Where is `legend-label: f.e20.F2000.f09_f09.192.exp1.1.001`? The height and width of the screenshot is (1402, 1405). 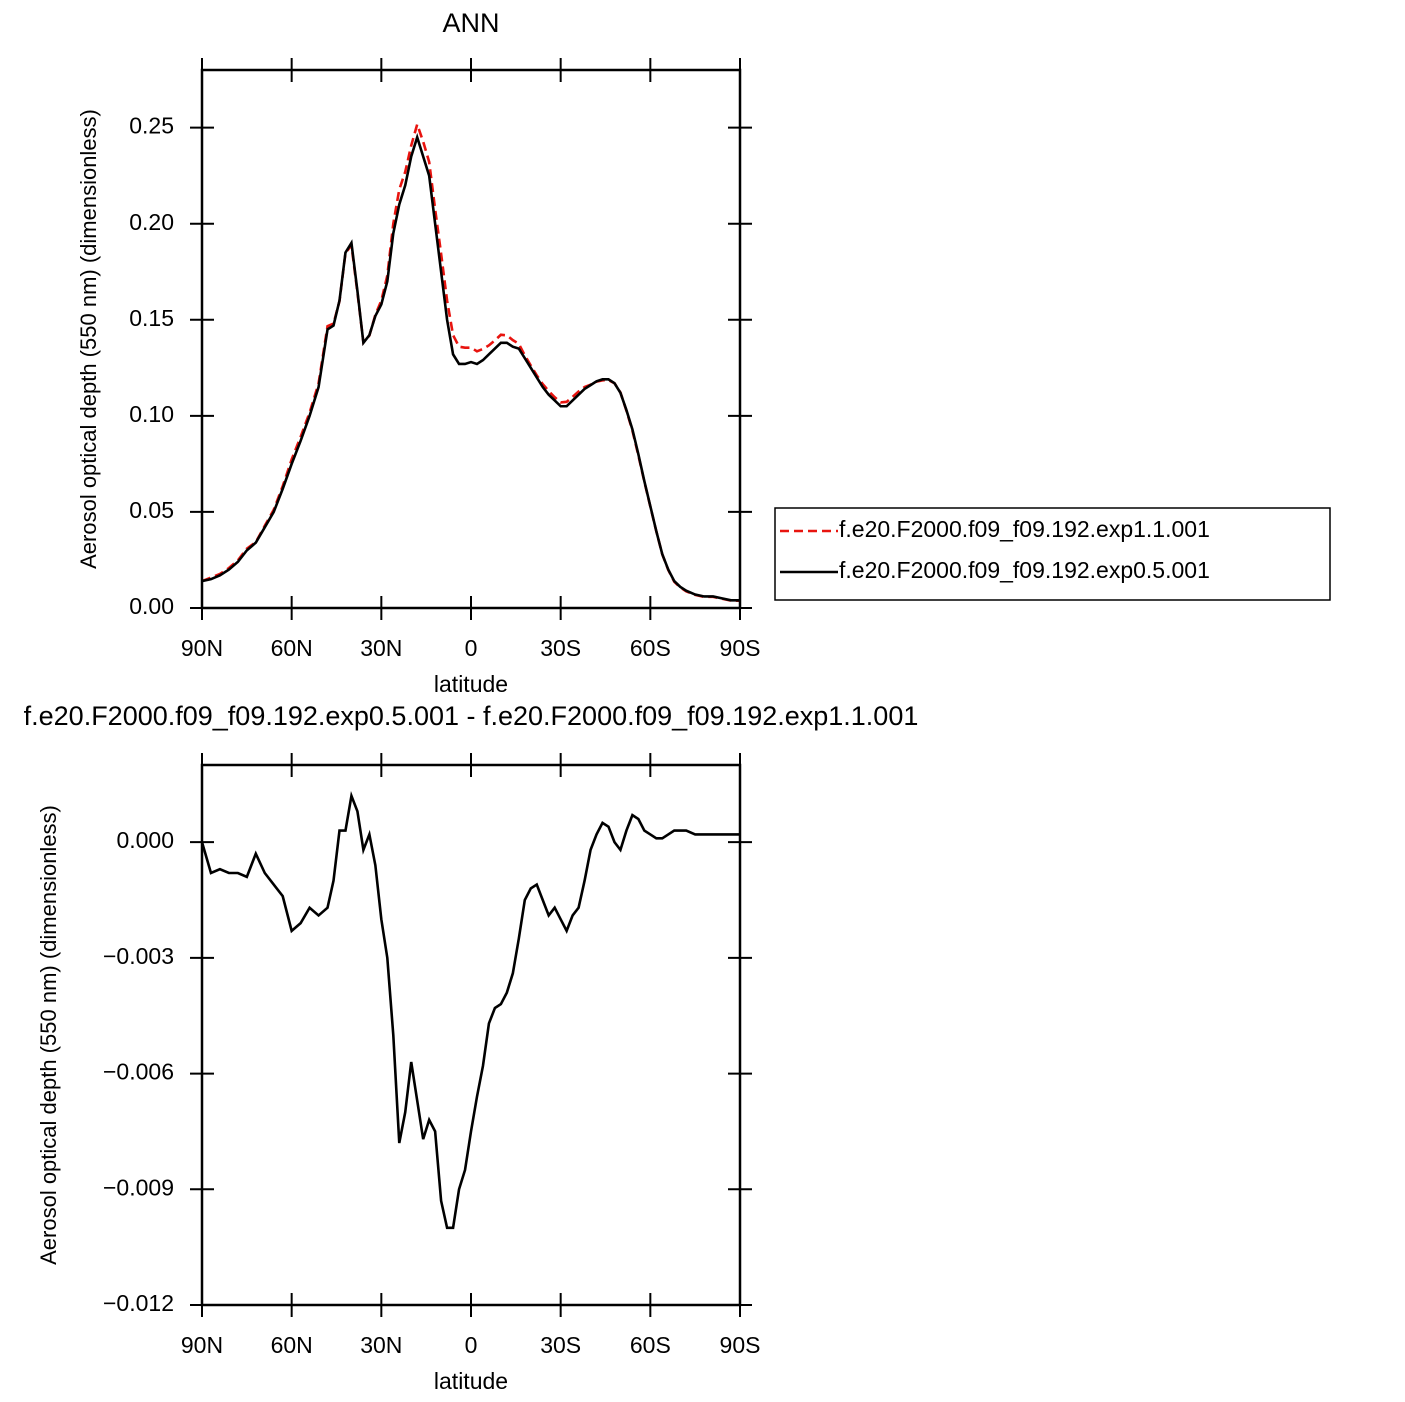
legend-label: f.e20.F2000.f09_f09.192.exp1.1.001 is located at coordinates (1024, 529).